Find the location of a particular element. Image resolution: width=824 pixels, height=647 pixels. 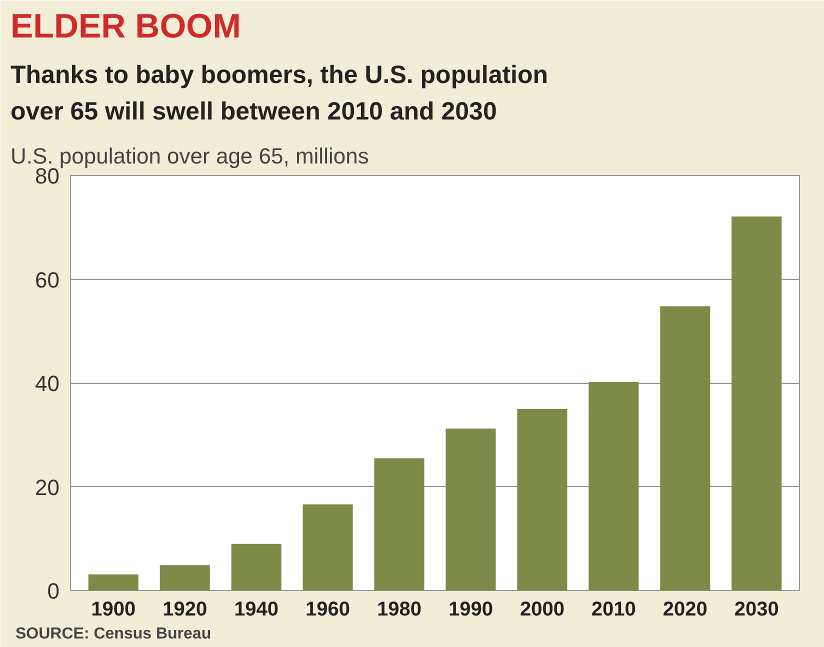

x-tick-label: 1900 is located at coordinates (113, 609).